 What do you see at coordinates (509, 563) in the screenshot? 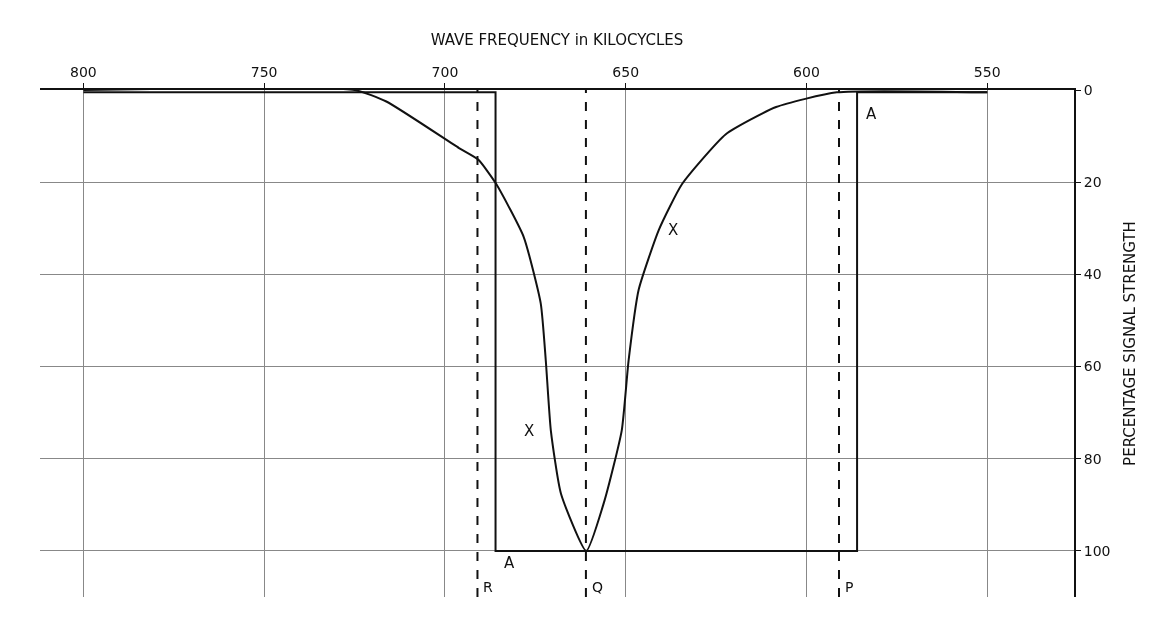
I see `series-label: A` at bounding box center [509, 563].